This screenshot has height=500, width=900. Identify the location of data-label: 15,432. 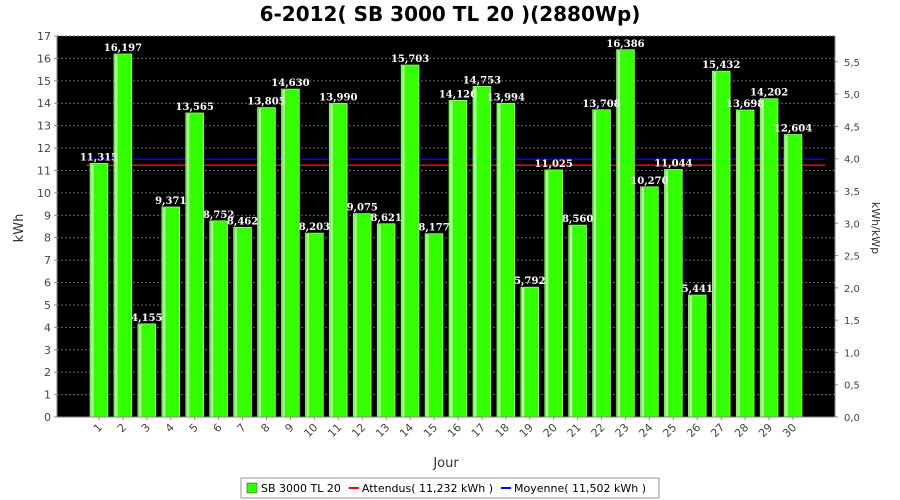
(721, 65).